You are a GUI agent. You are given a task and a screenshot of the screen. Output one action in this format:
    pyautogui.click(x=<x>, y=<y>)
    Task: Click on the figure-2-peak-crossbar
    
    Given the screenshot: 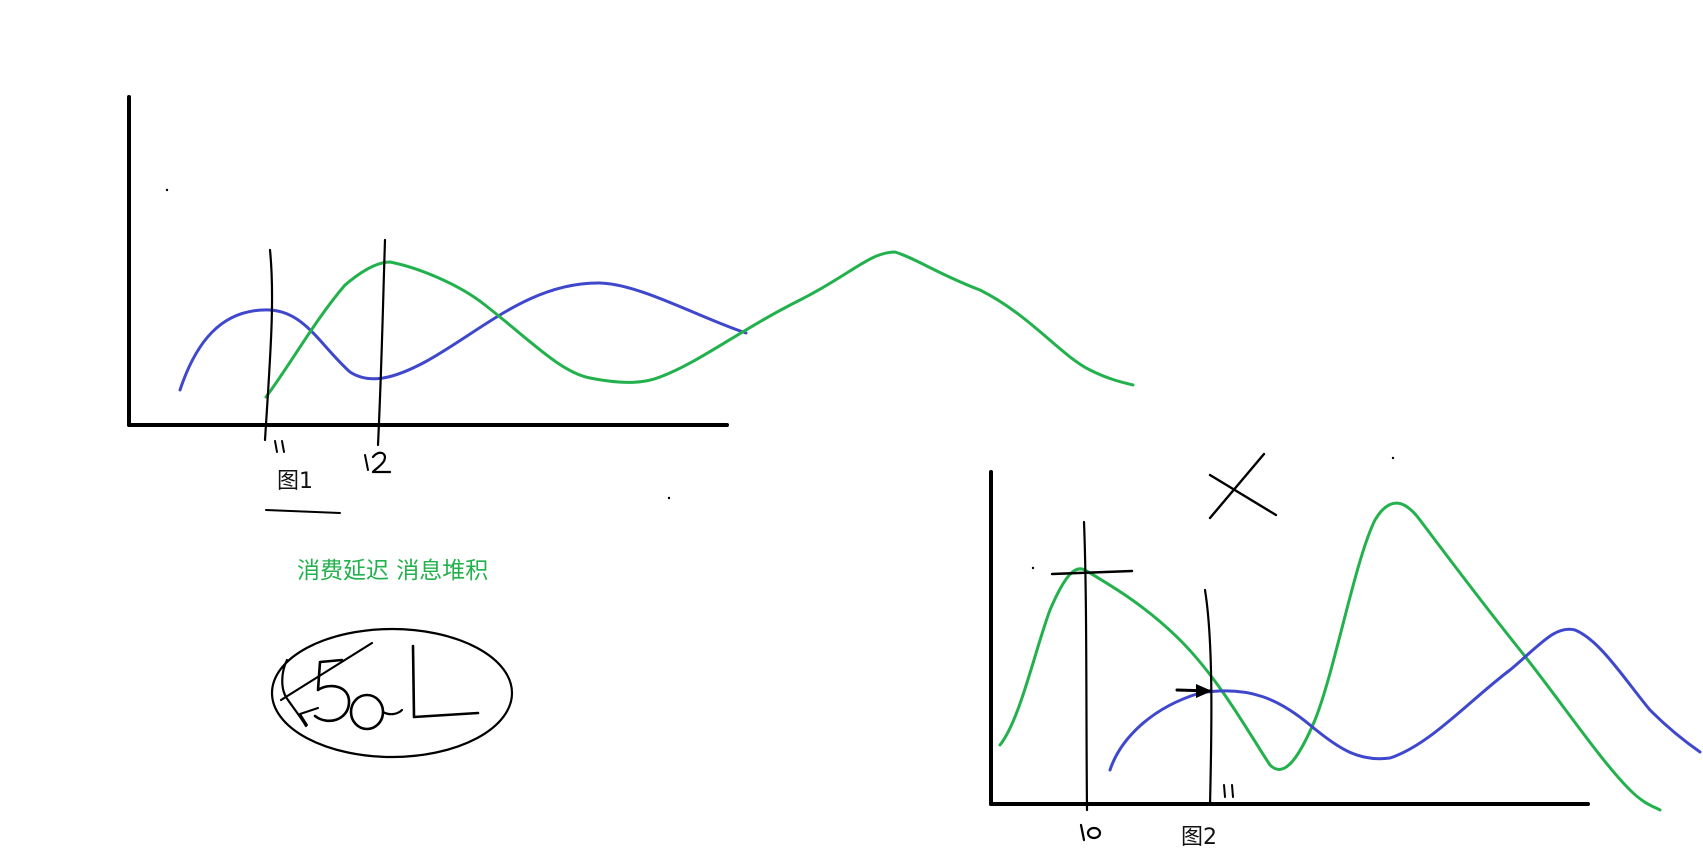 What is the action you would take?
    pyautogui.click(x=1092, y=572)
    